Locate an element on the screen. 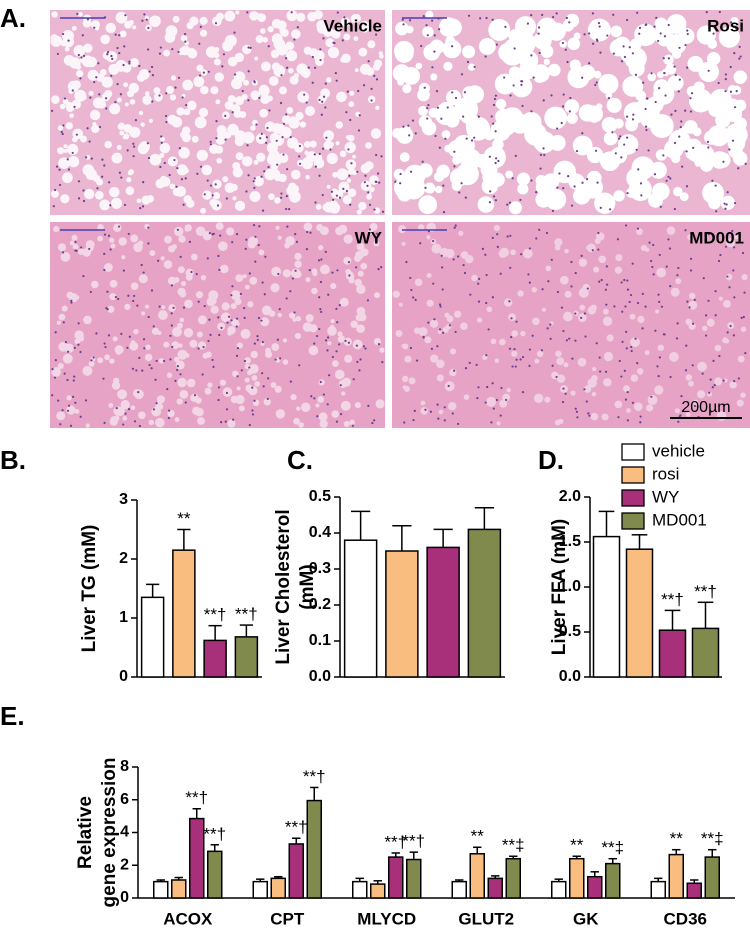 The image size is (750, 930). y-tick-label: 0.0 is located at coordinates (320, 676).